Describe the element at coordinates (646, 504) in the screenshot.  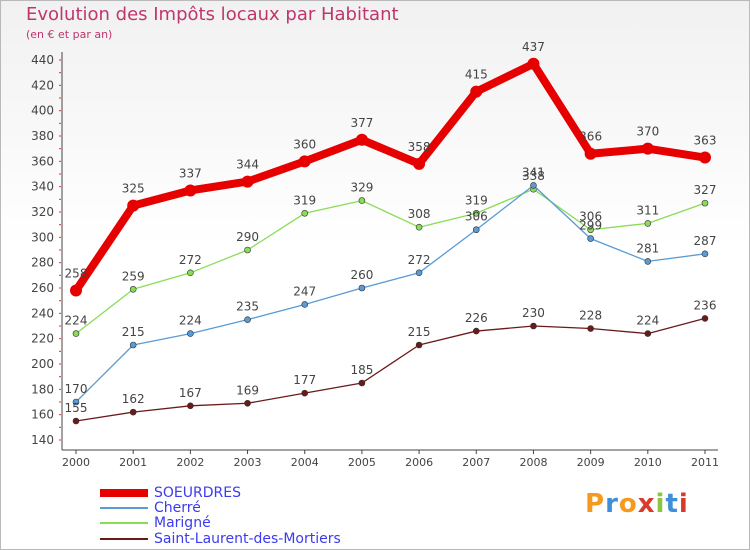
I see `logo-letter: x` at that location.